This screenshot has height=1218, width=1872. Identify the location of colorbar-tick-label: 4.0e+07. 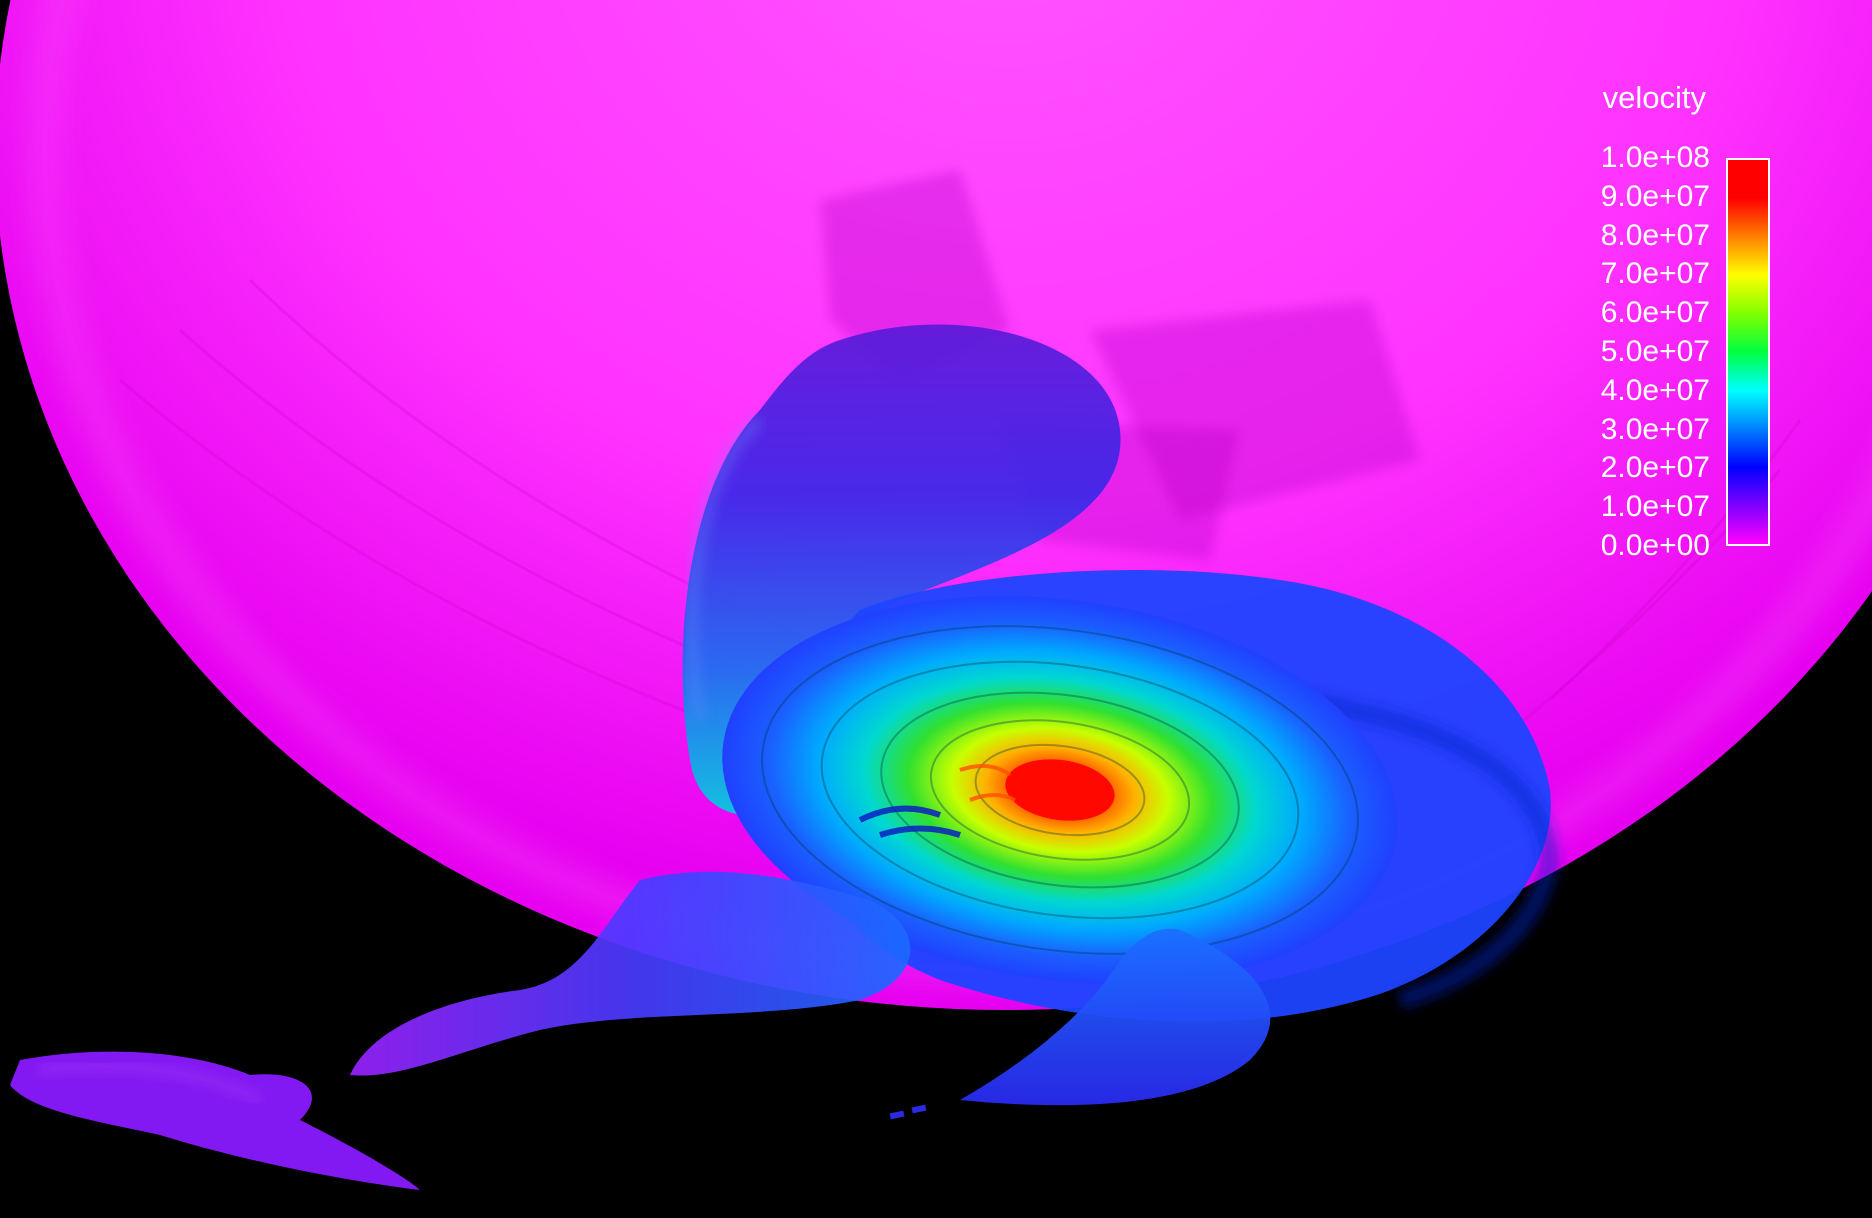
(1655, 390).